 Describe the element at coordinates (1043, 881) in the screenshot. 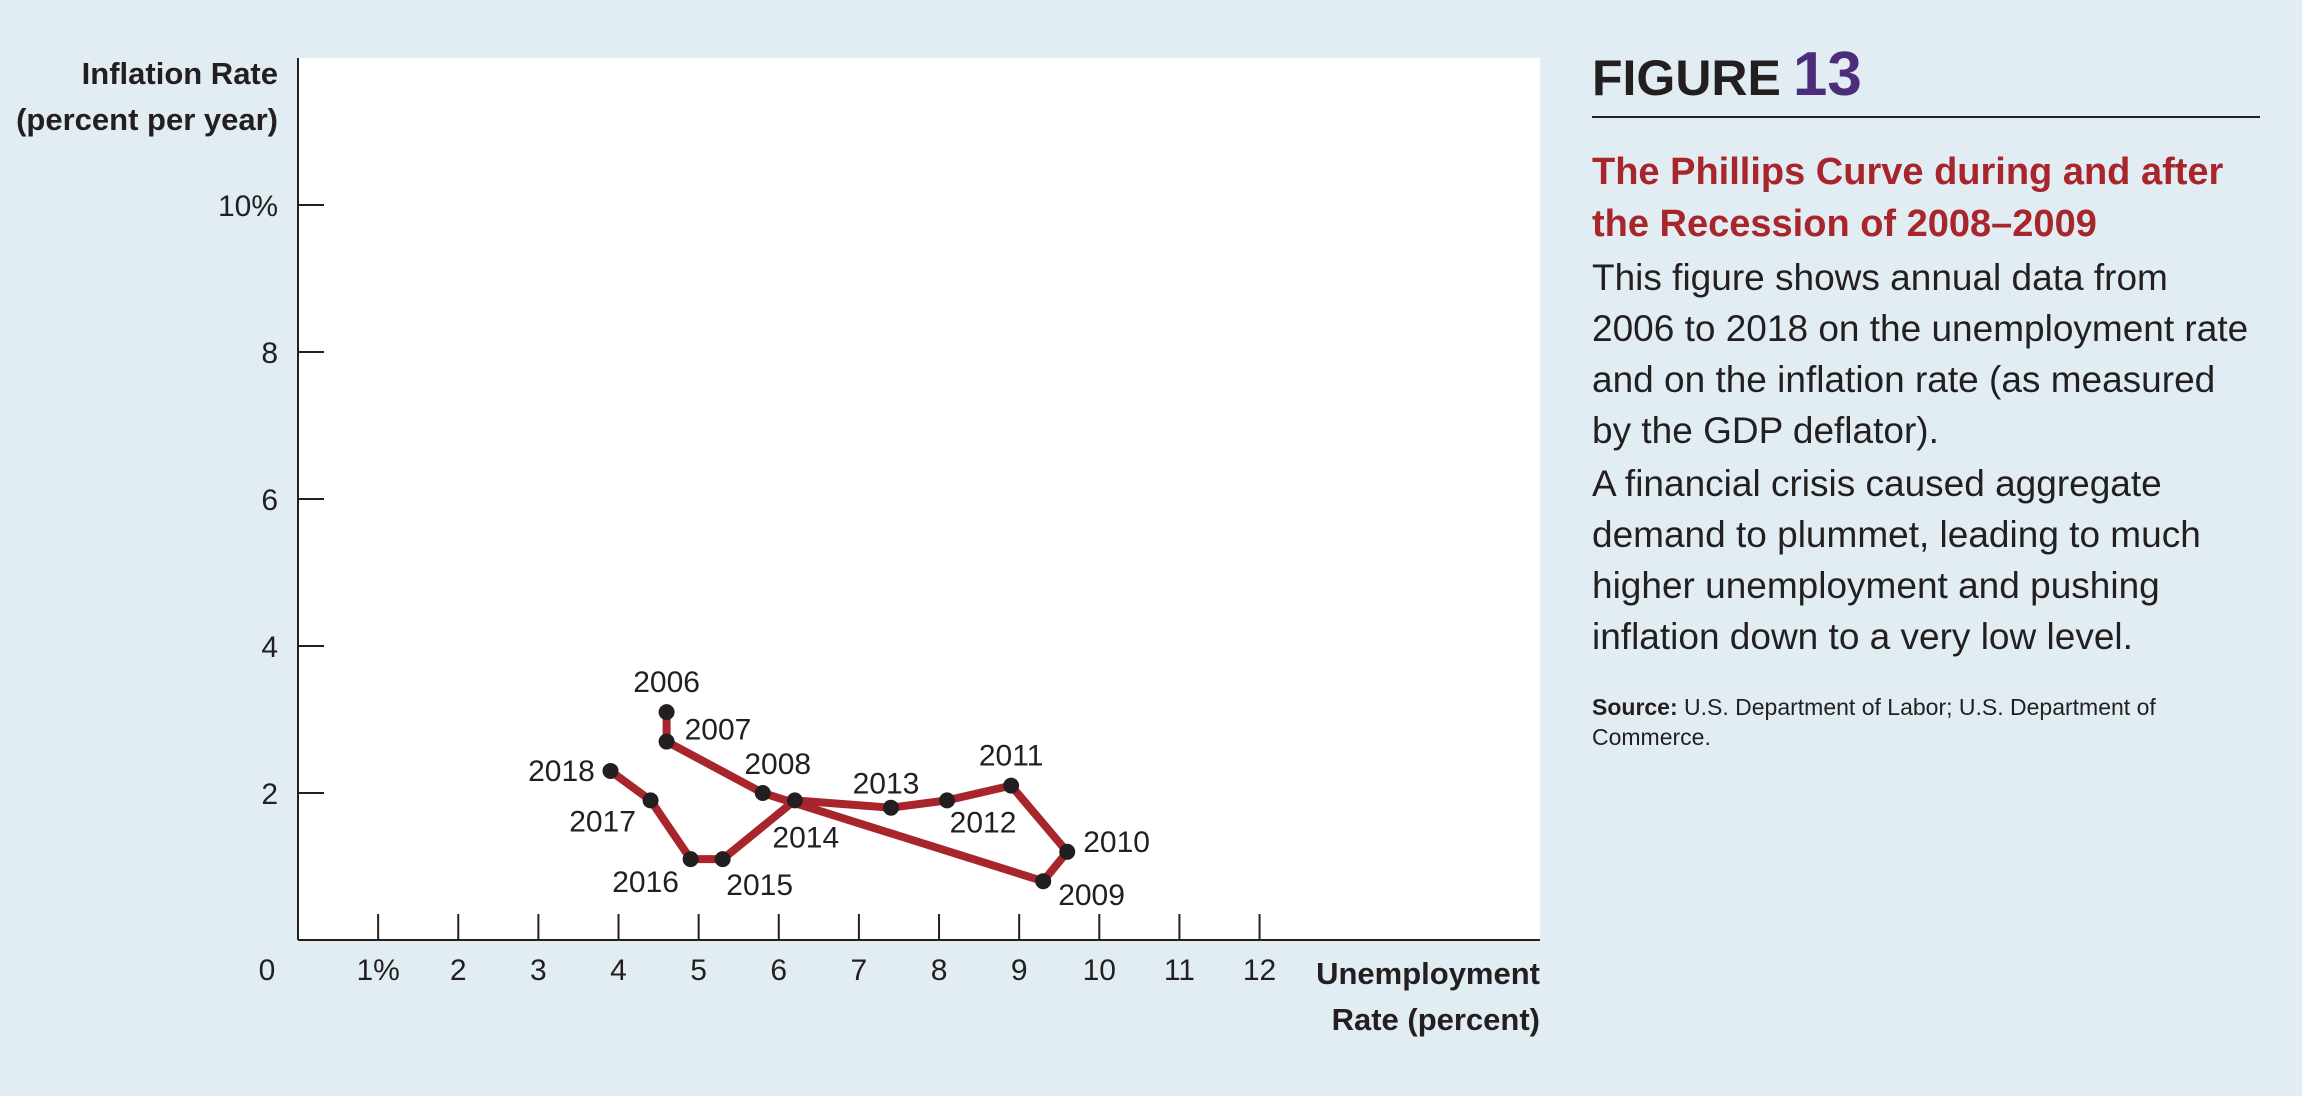

I see `data-point-2009` at that location.